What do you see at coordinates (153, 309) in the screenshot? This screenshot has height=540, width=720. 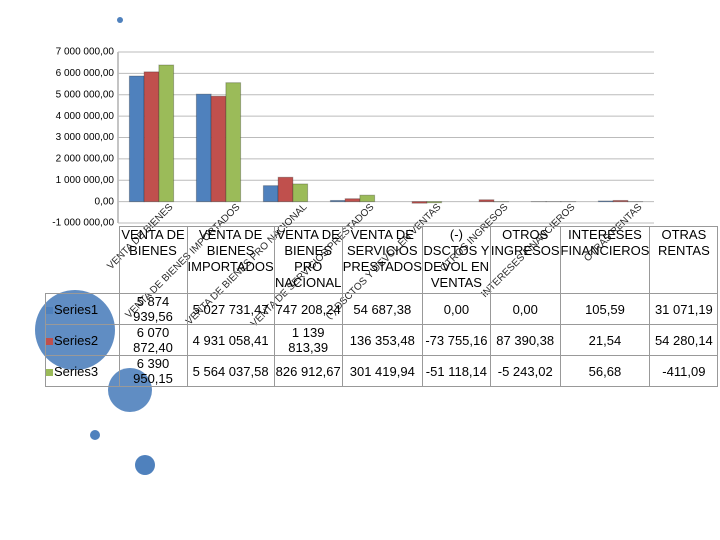 I see `value-cell: 5 874 939,56` at bounding box center [153, 309].